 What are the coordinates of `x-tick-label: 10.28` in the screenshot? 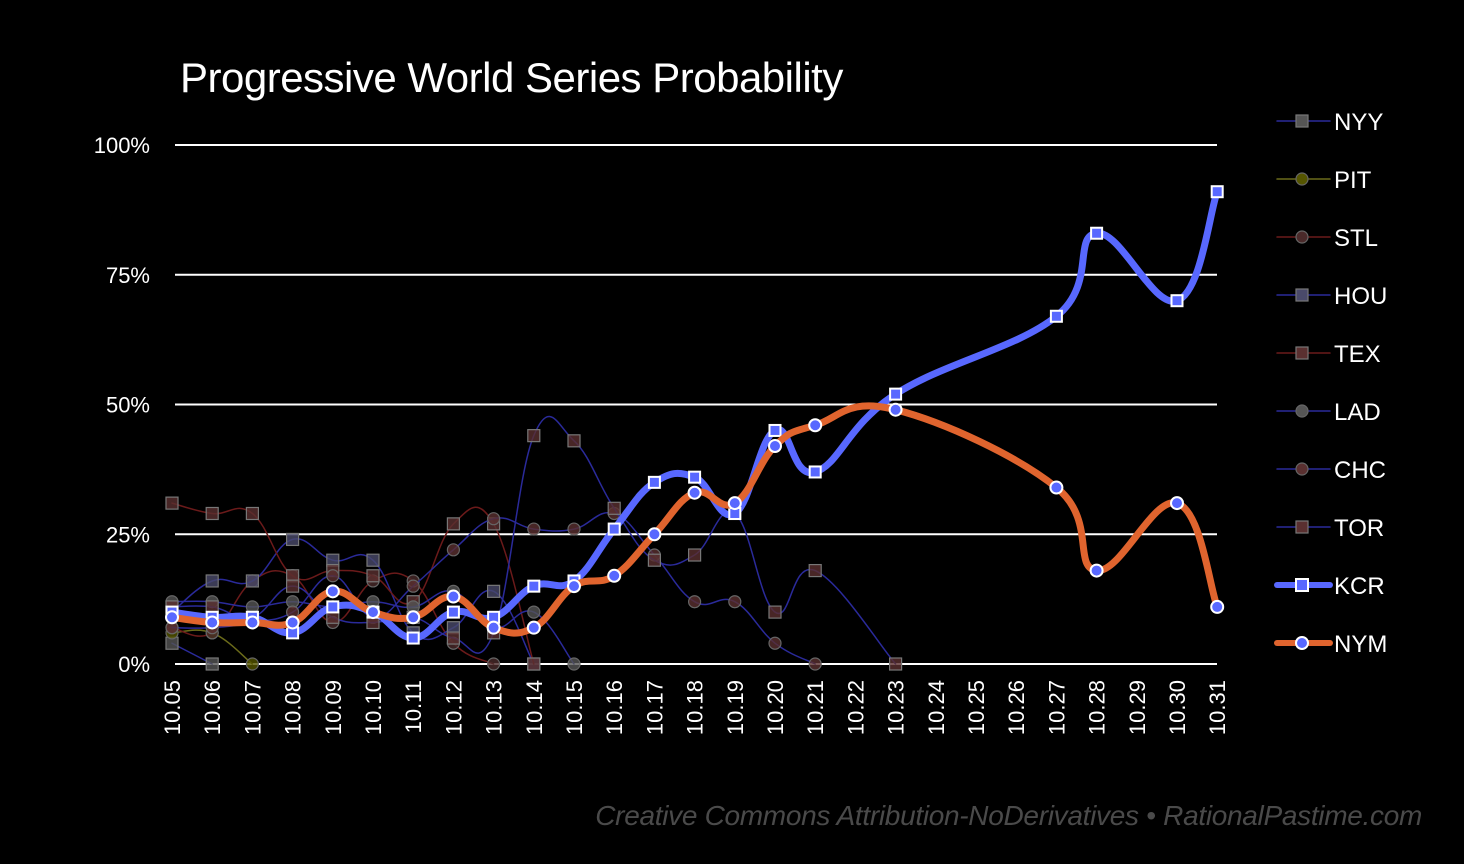 It's located at (1097, 707).